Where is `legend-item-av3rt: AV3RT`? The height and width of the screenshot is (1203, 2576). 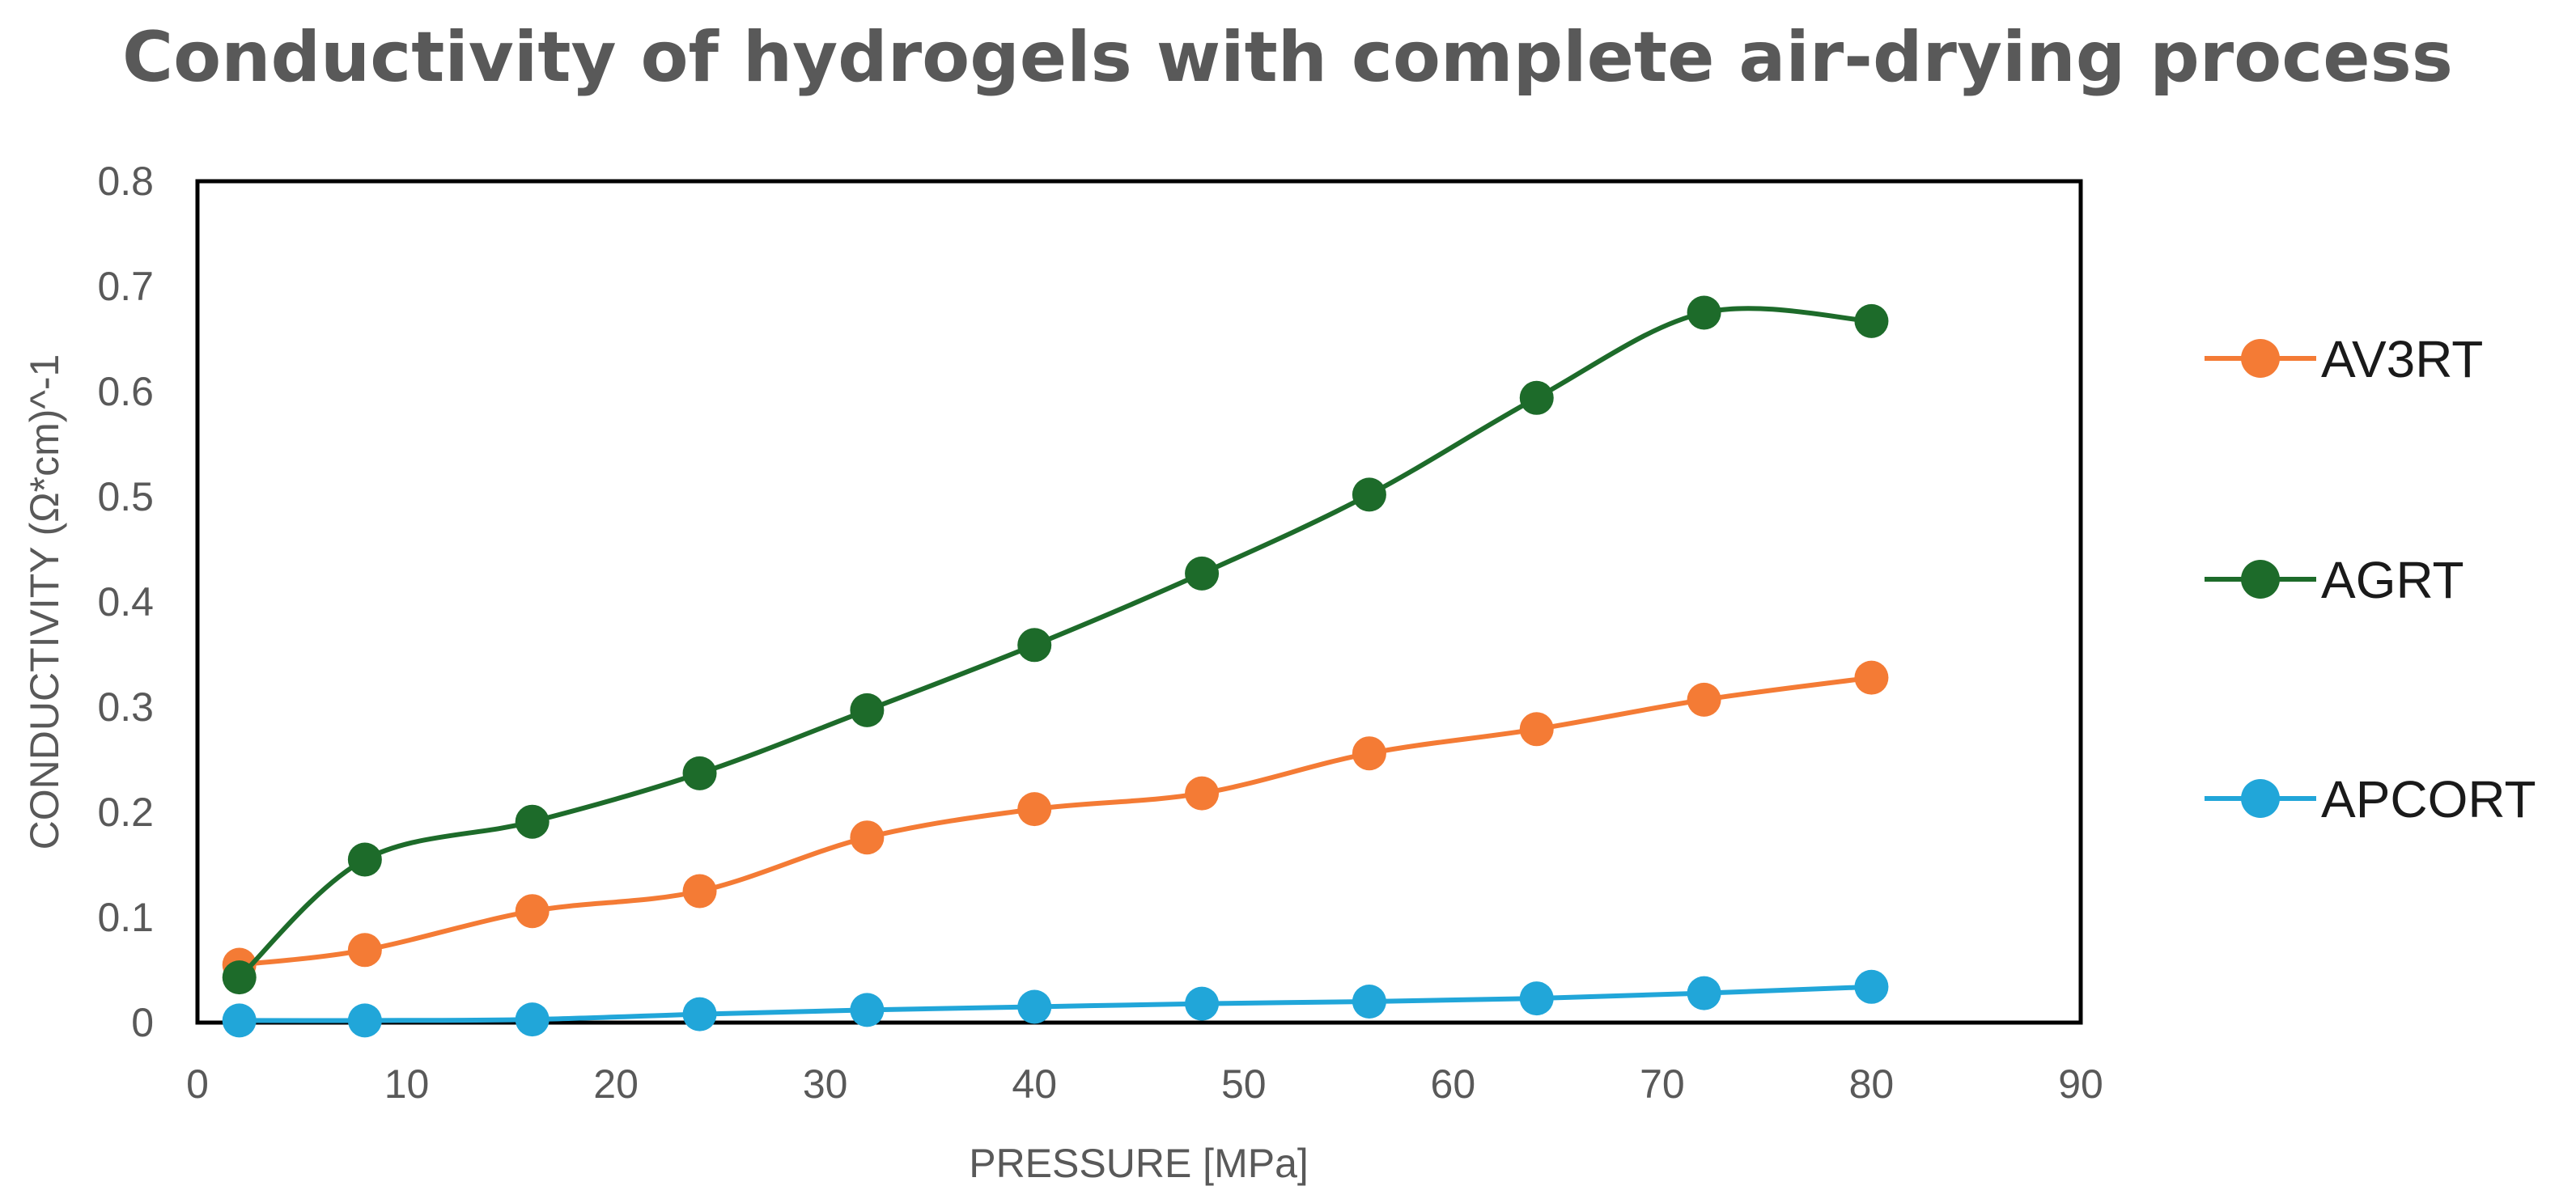 legend-item-av3rt: AV3RT is located at coordinates (2344, 359).